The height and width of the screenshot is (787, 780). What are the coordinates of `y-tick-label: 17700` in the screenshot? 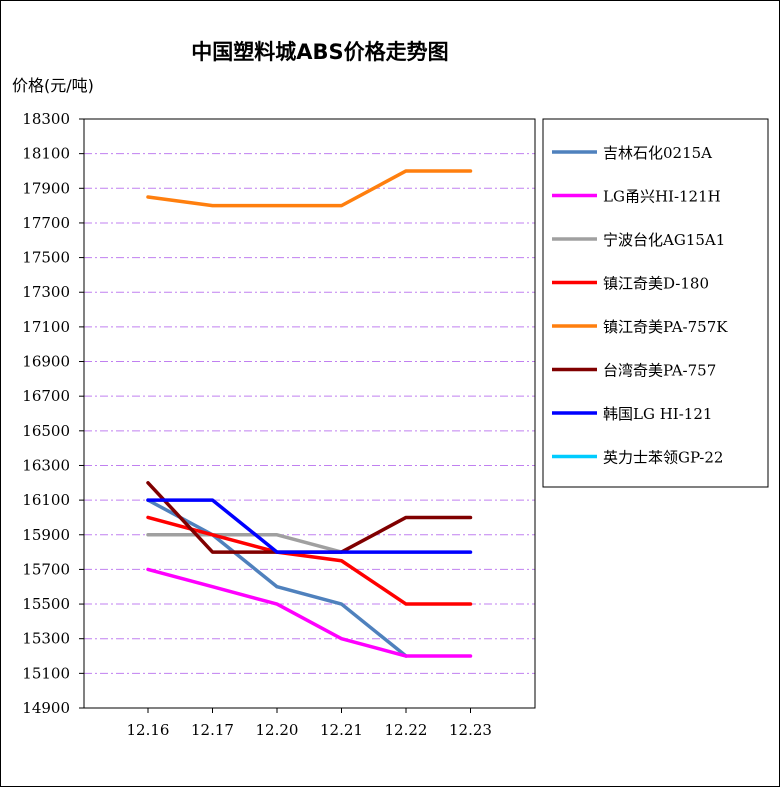 It's located at (46, 223).